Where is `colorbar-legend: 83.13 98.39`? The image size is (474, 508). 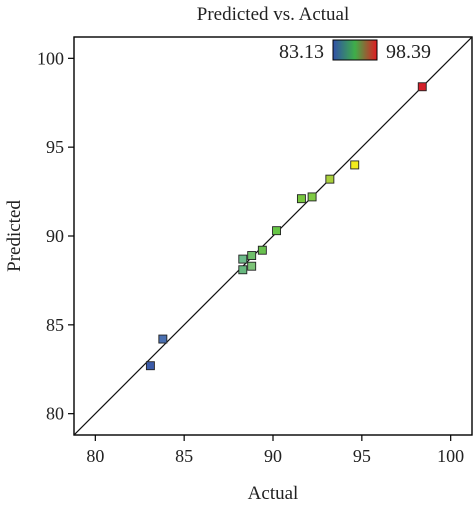 colorbar-legend: 83.13 98.39 is located at coordinates (355, 51).